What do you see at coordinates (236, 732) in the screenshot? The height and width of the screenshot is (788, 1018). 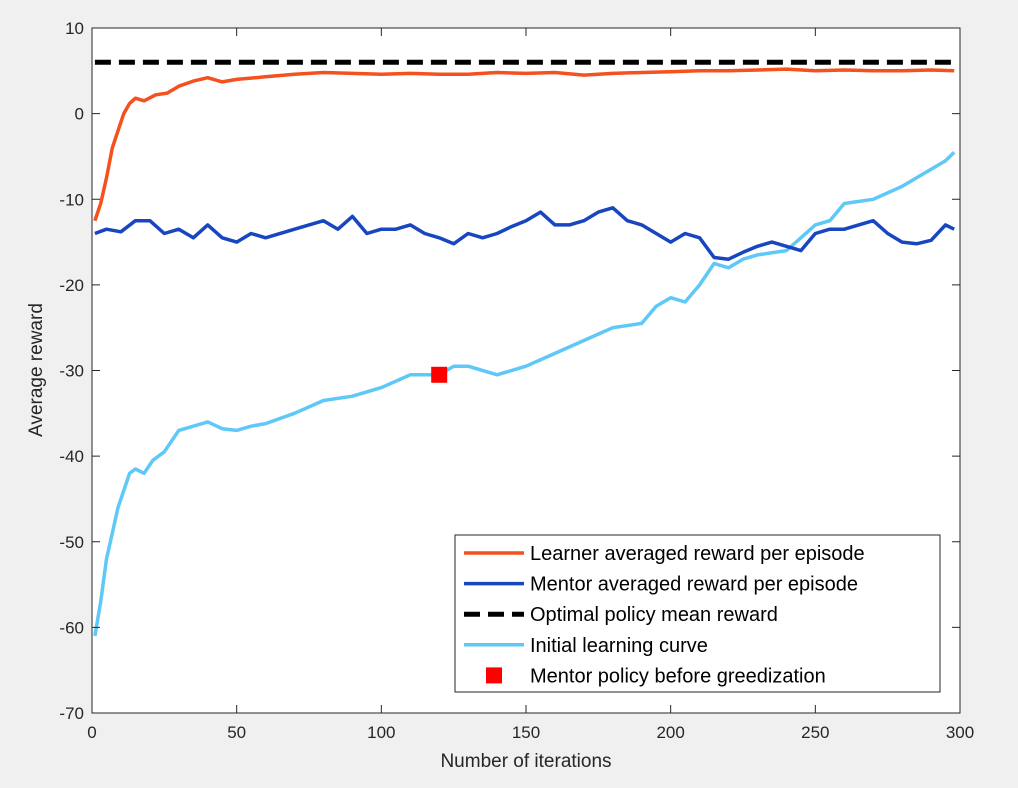 I see `x-tick-label: 50` at bounding box center [236, 732].